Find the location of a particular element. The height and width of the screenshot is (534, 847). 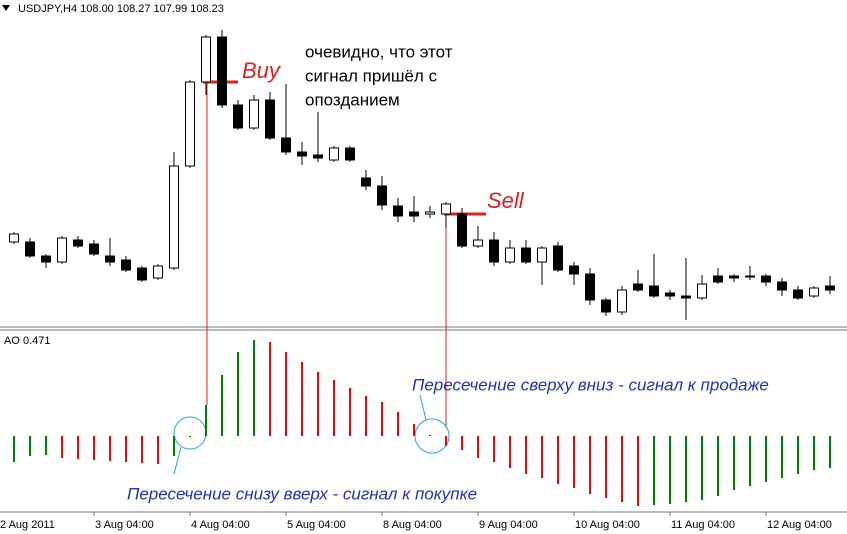

menu-arrow is located at coordinates (6, 8).